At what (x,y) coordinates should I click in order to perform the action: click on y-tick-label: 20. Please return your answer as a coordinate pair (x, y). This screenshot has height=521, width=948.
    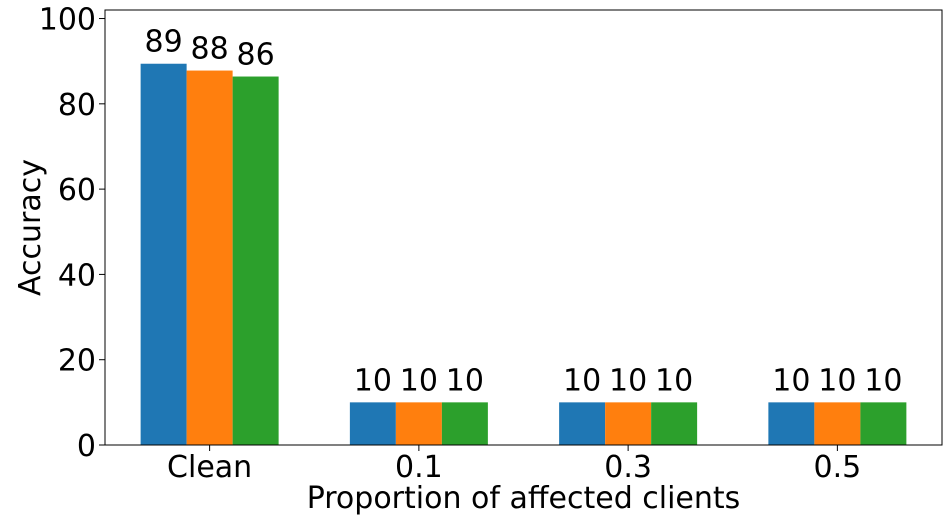
    Looking at the image, I should click on (77, 361).